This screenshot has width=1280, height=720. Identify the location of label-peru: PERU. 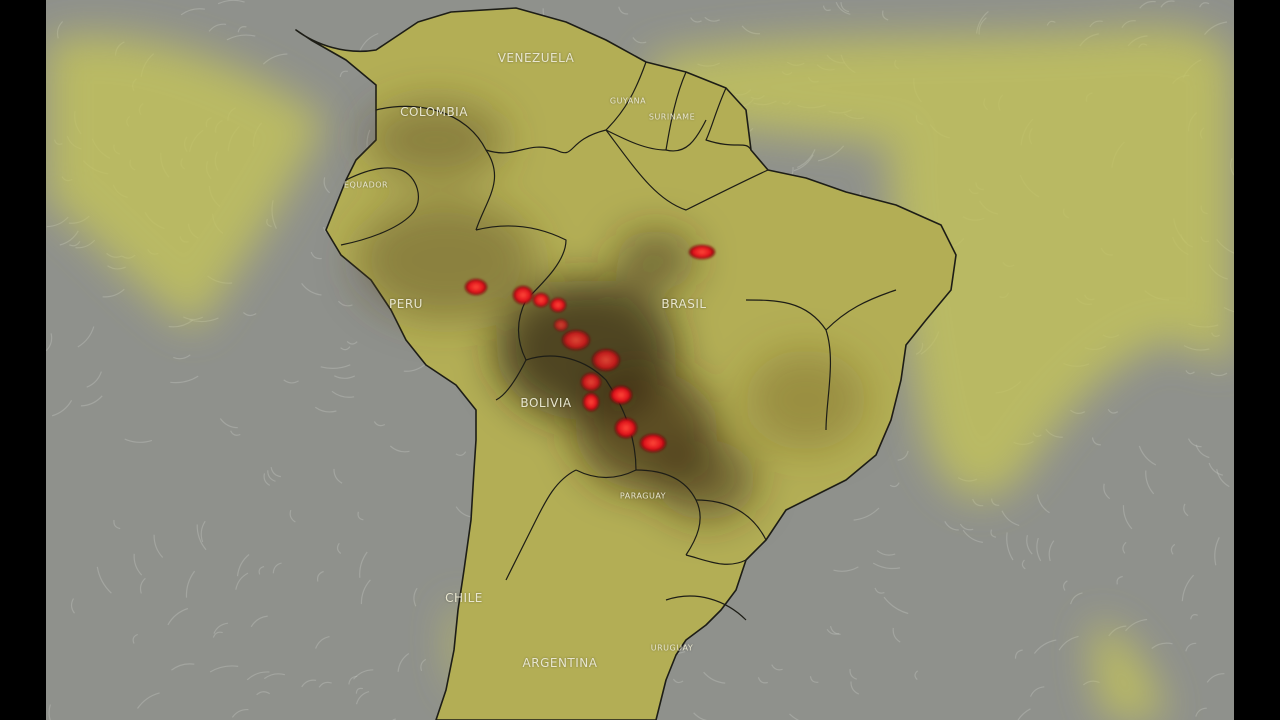
(406, 304).